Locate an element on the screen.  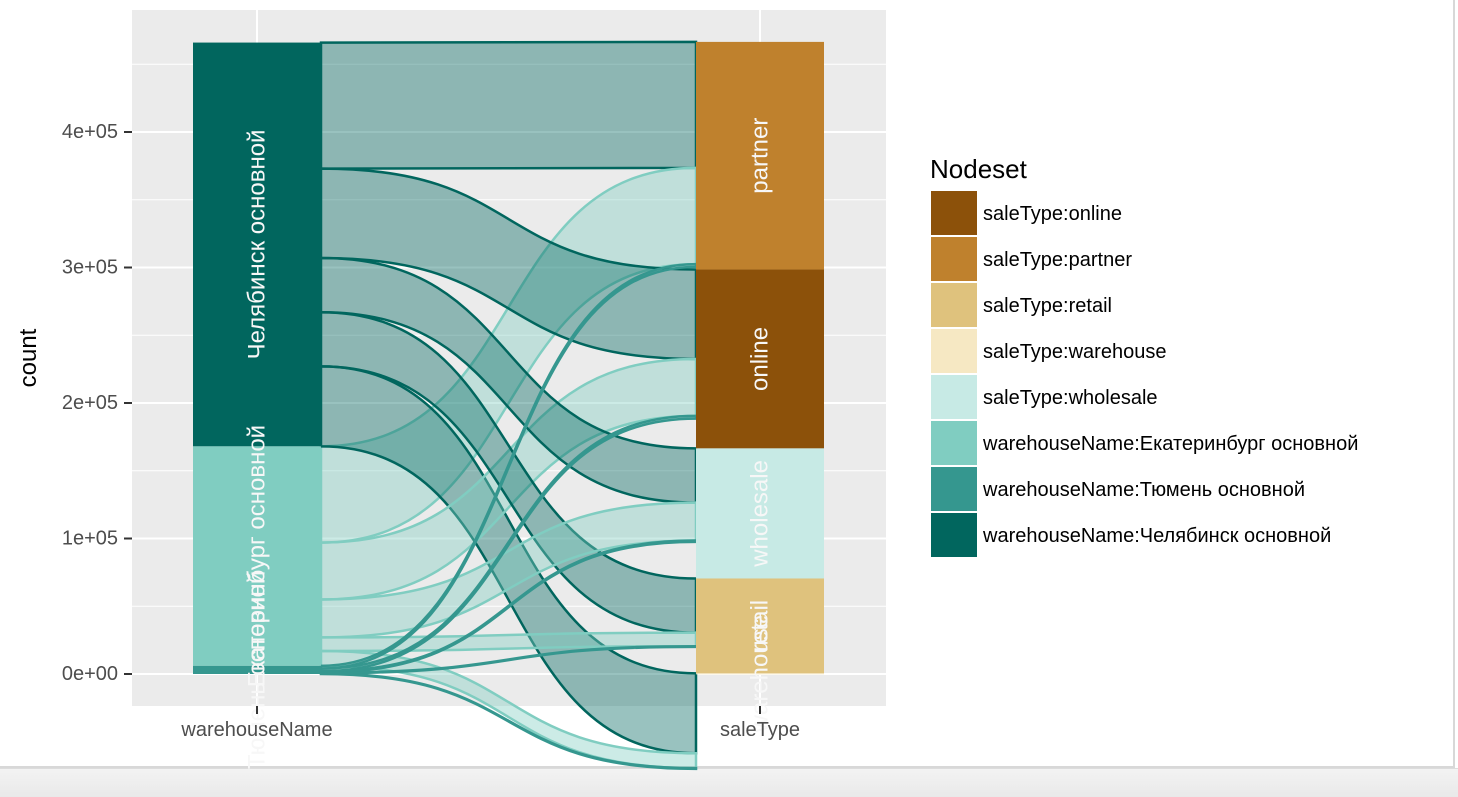
y-tick-label: 0e+00 is located at coordinates (90, 674).